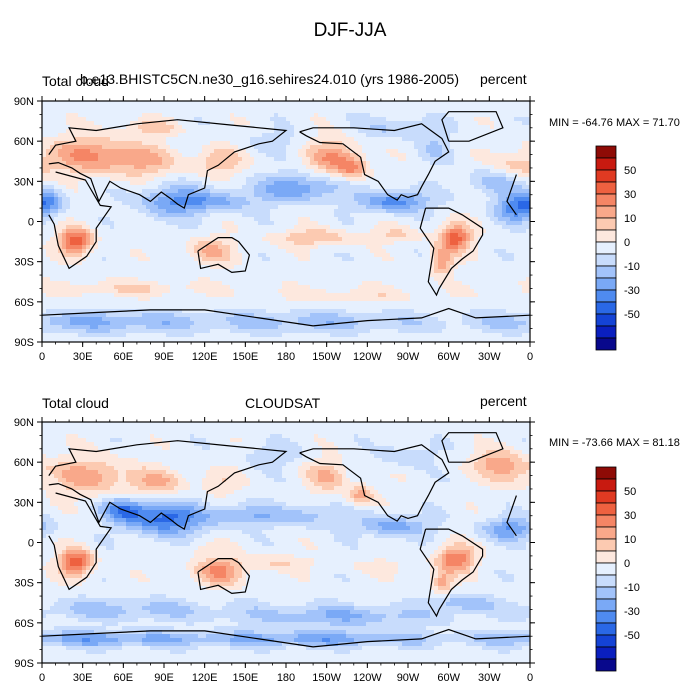 The width and height of the screenshot is (700, 700). What do you see at coordinates (408, 357) in the screenshot?
I see `lon-tick-label: 90W` at bounding box center [408, 357].